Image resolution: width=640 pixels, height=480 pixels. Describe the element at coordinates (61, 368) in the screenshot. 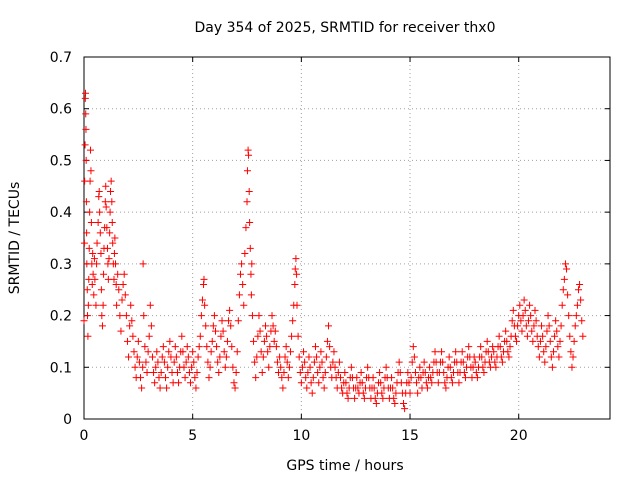

I see `y-tick-label: 0.1` at that location.